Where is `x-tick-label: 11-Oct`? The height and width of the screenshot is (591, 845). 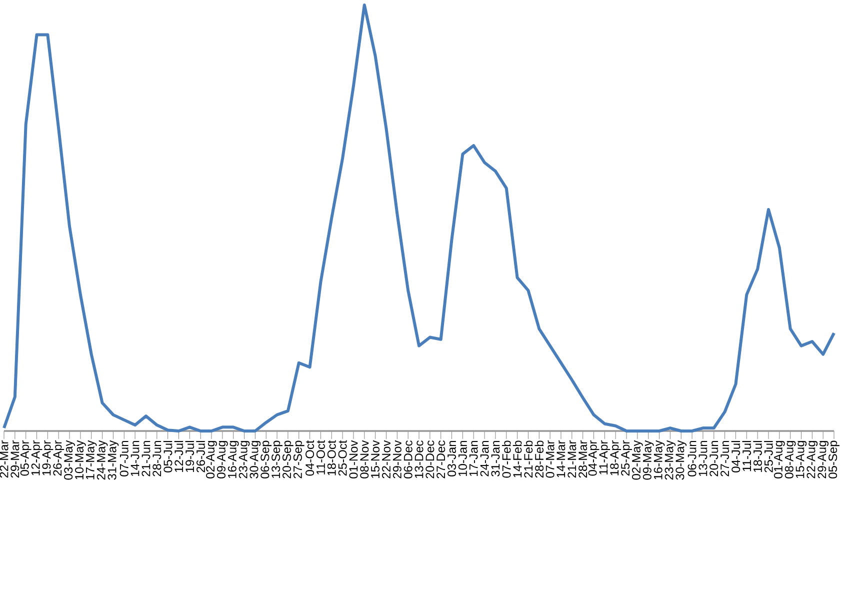 x-tick-label: 11-Oct is located at coordinates (320, 457).